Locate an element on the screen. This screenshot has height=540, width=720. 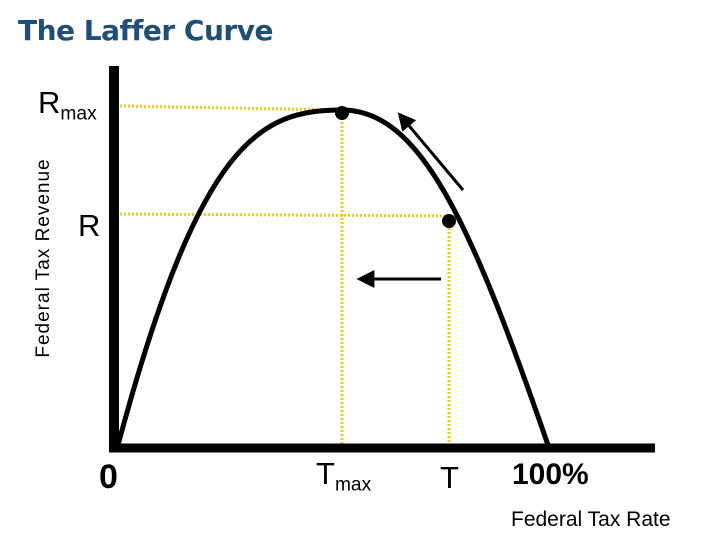
hundred-percent-label: 100% is located at coordinates (550, 474).